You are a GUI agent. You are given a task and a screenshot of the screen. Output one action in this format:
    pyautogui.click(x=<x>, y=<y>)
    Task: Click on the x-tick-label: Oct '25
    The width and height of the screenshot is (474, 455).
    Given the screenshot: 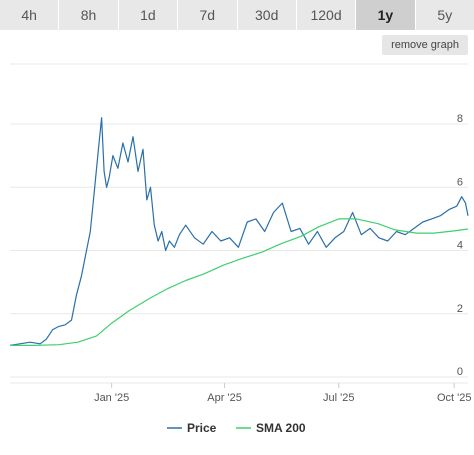 What is the action you would take?
    pyautogui.click(x=454, y=398)
    